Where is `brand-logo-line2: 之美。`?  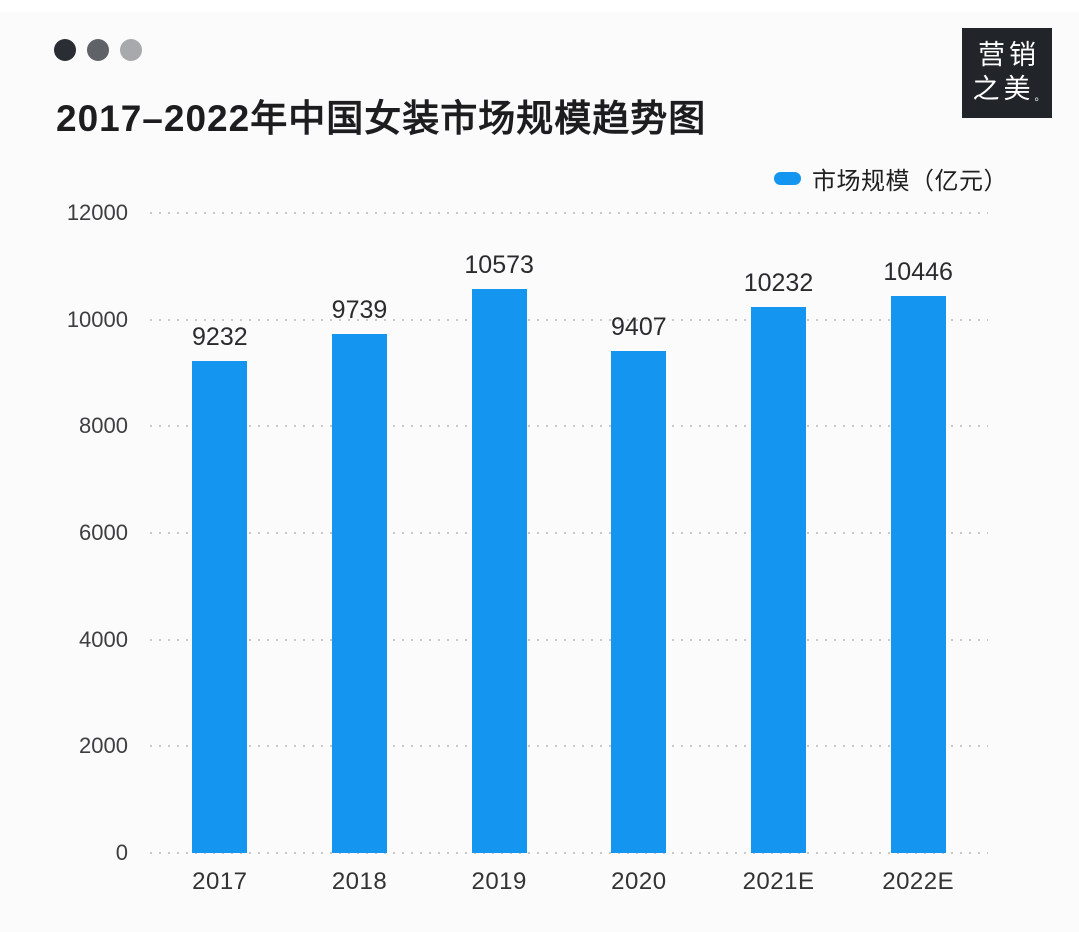 brand-logo-line2: 之美。 is located at coordinates (1007, 90).